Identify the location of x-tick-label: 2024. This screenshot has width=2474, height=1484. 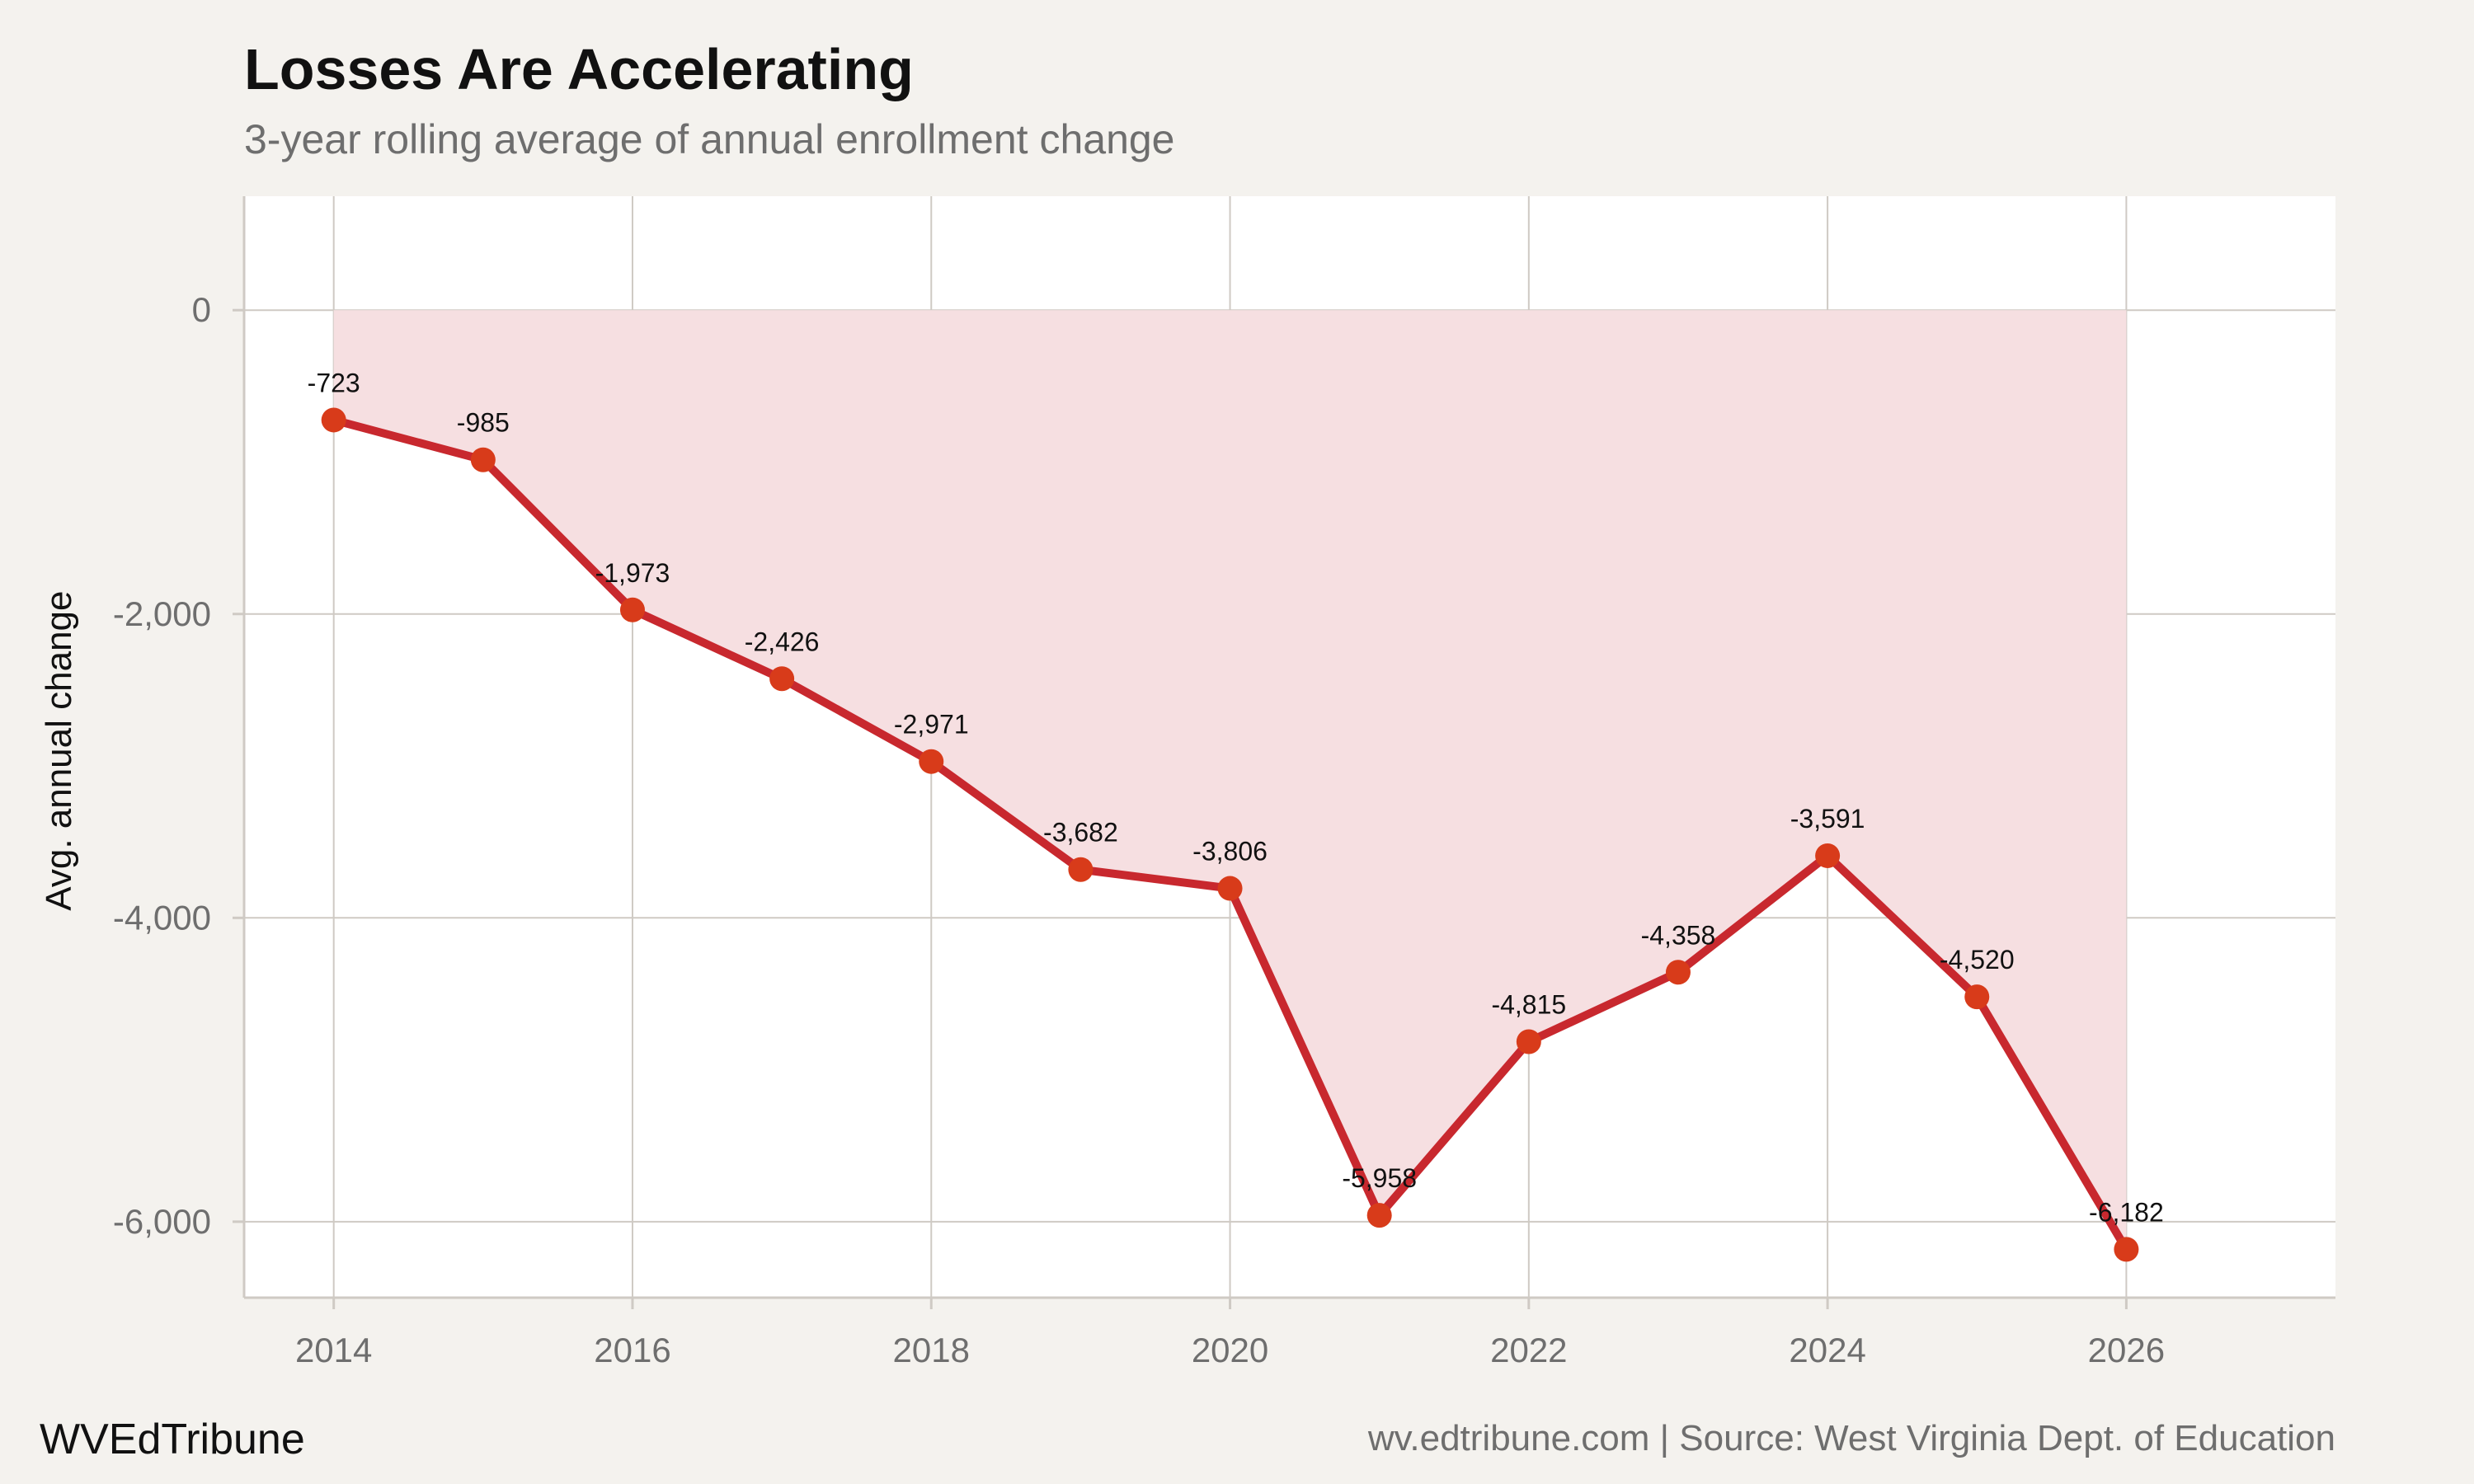
(1827, 1350).